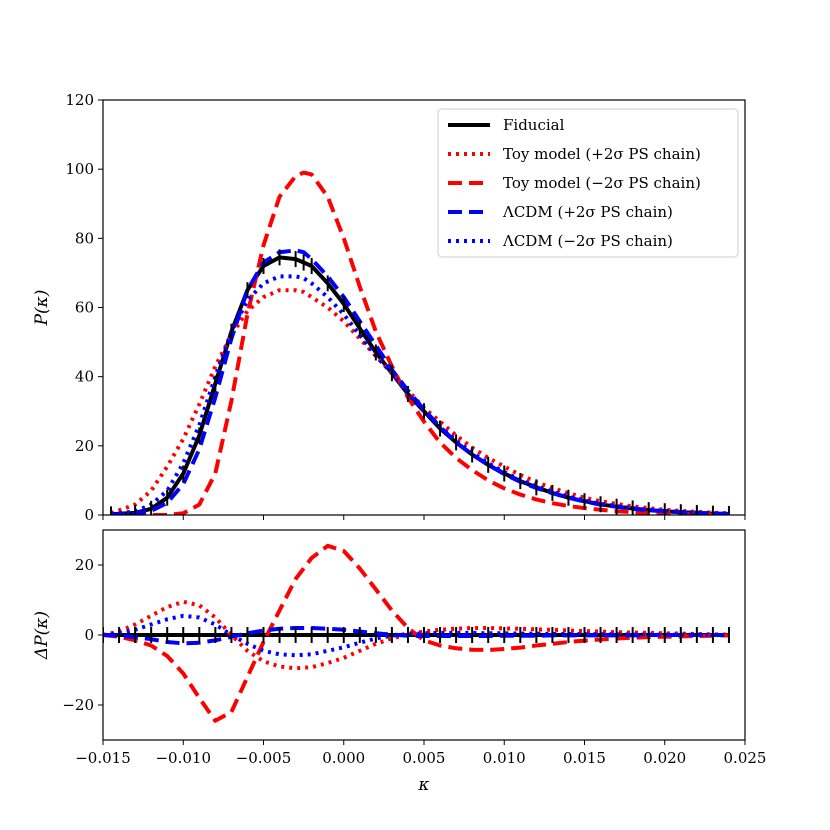  I want to click on xtick-label: 0.020, so click(664, 758).